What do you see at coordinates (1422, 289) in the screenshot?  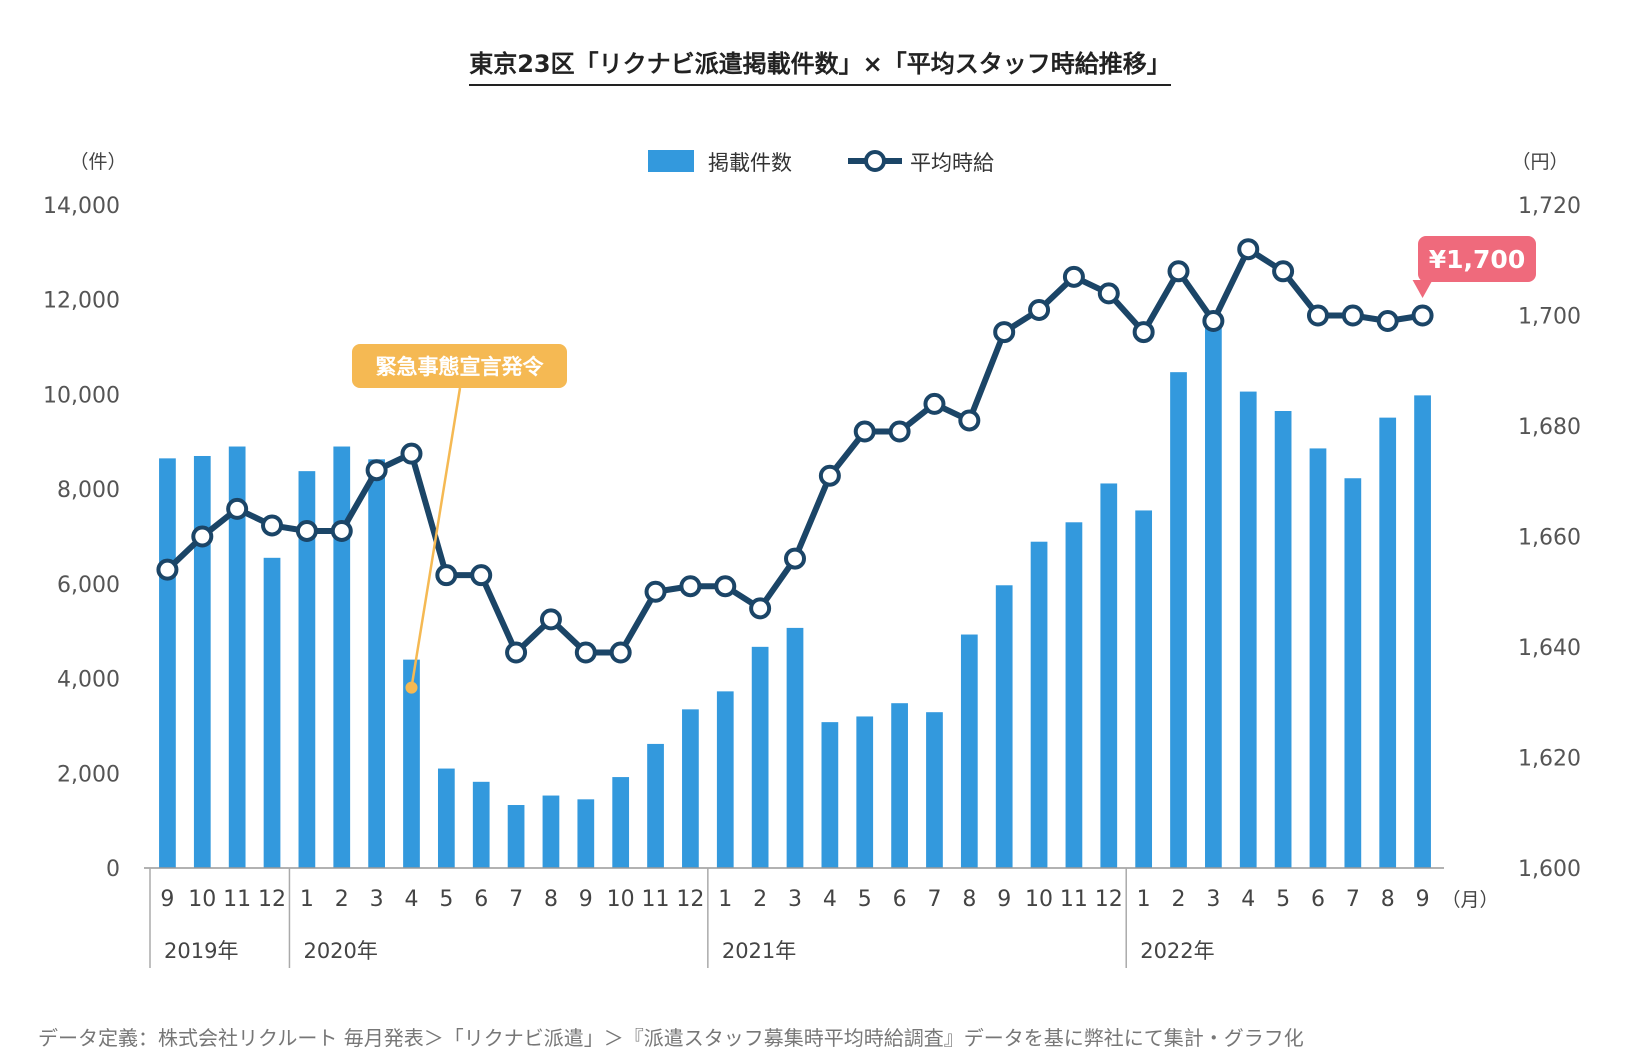 I see `wage-callout-pointer` at bounding box center [1422, 289].